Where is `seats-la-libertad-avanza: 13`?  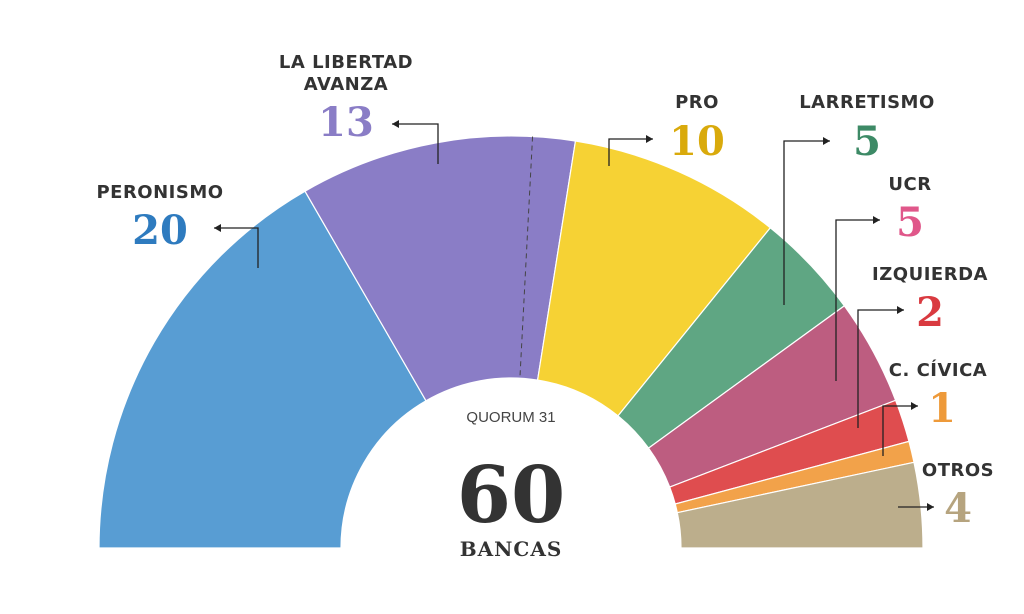 seats-la-libertad-avanza: 13 is located at coordinates (346, 122).